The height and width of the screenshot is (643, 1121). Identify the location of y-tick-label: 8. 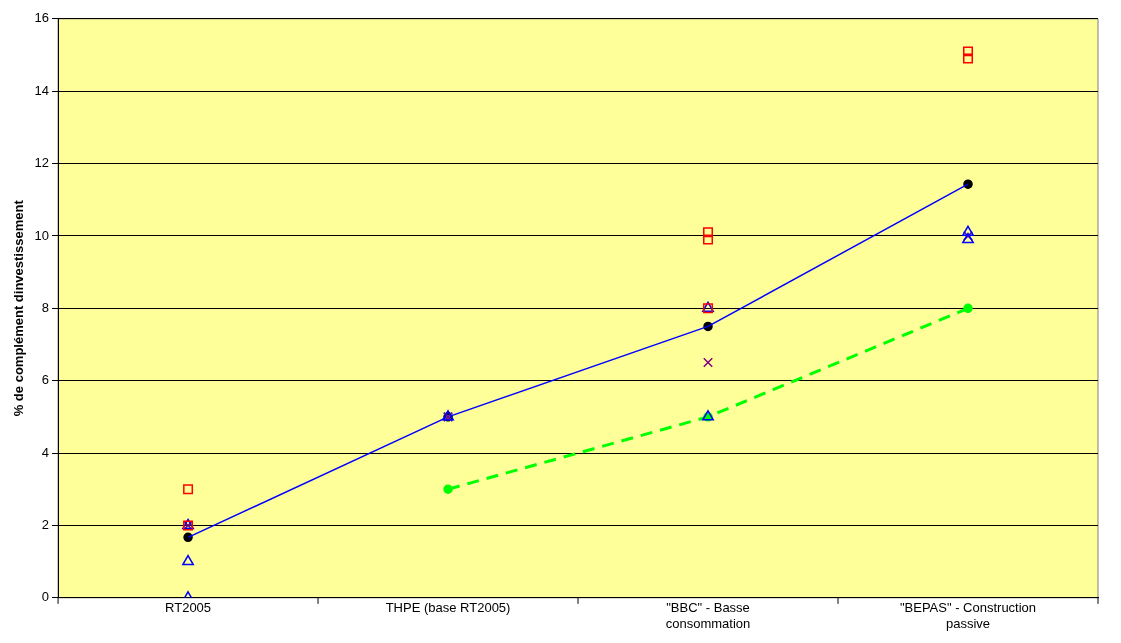
(45, 307).